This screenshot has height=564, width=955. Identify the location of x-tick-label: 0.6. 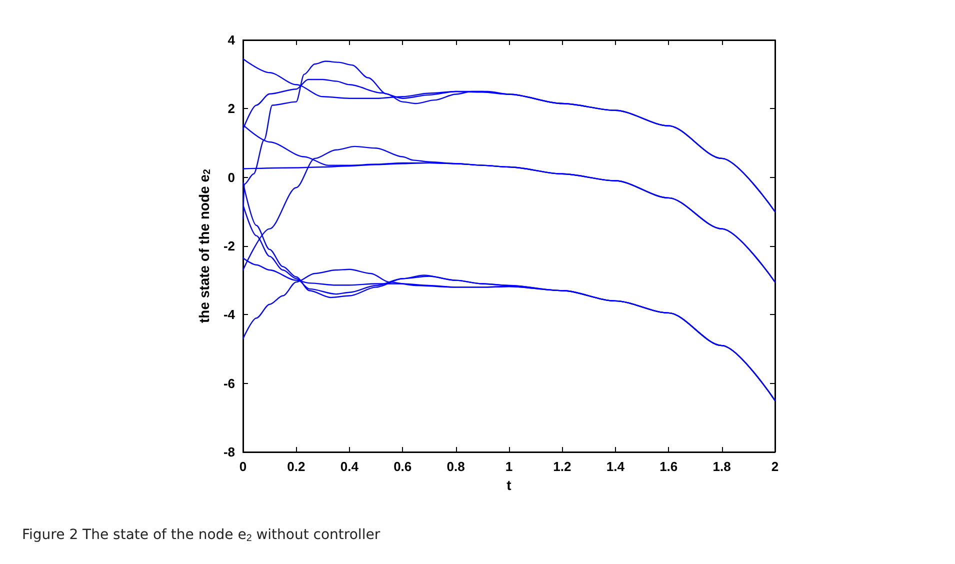
(403, 466).